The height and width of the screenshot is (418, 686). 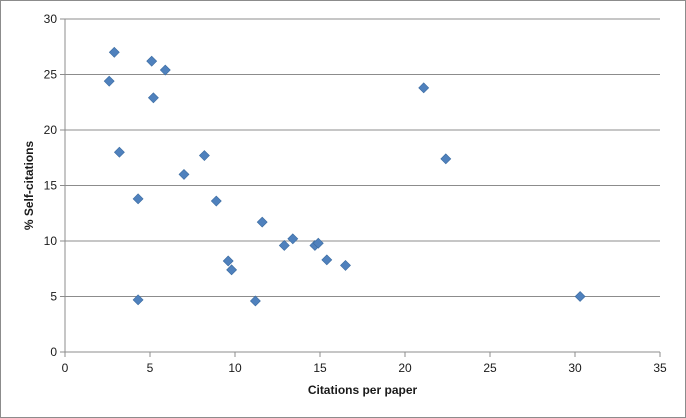 What do you see at coordinates (65, 368) in the screenshot?
I see `x-tick-label: 0` at bounding box center [65, 368].